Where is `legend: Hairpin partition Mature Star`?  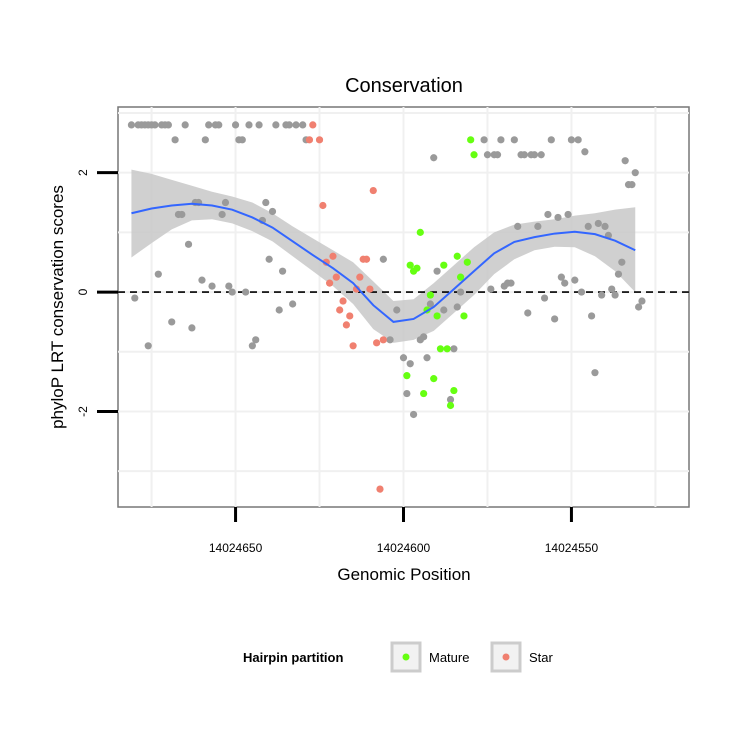 legend: Hairpin partition Mature Star is located at coordinates (398, 657).